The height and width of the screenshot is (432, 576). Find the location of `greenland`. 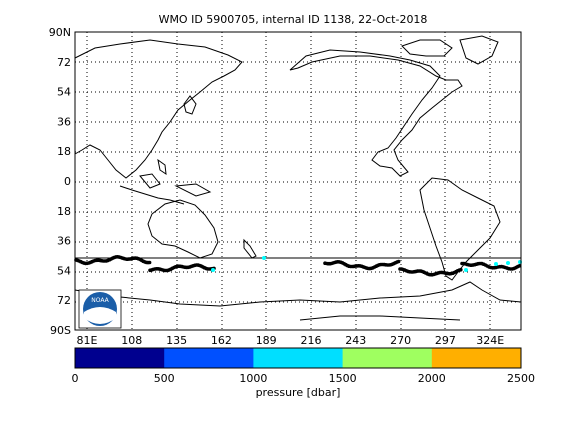

greenland is located at coordinates (479, 50).